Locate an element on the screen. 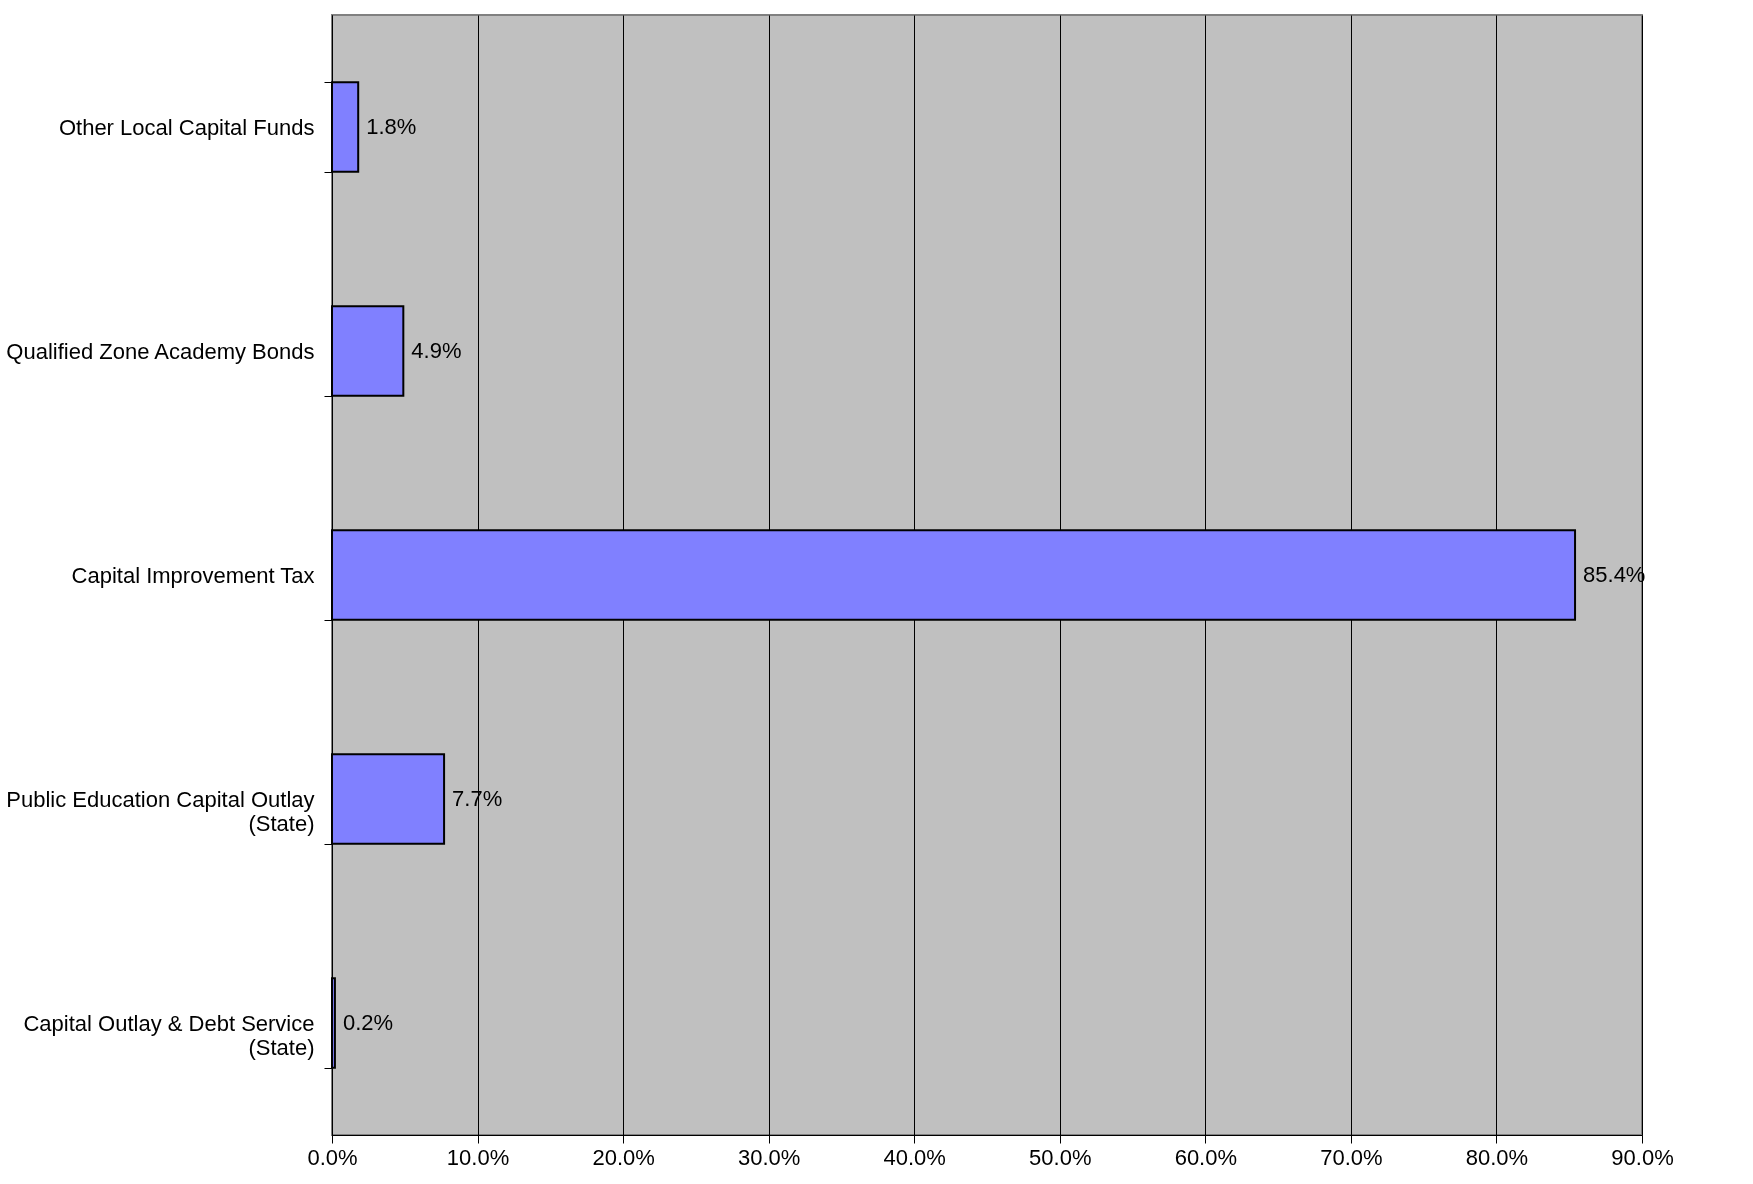 The height and width of the screenshot is (1184, 1753). x-tick-label: 70.0% is located at coordinates (1351, 1157).